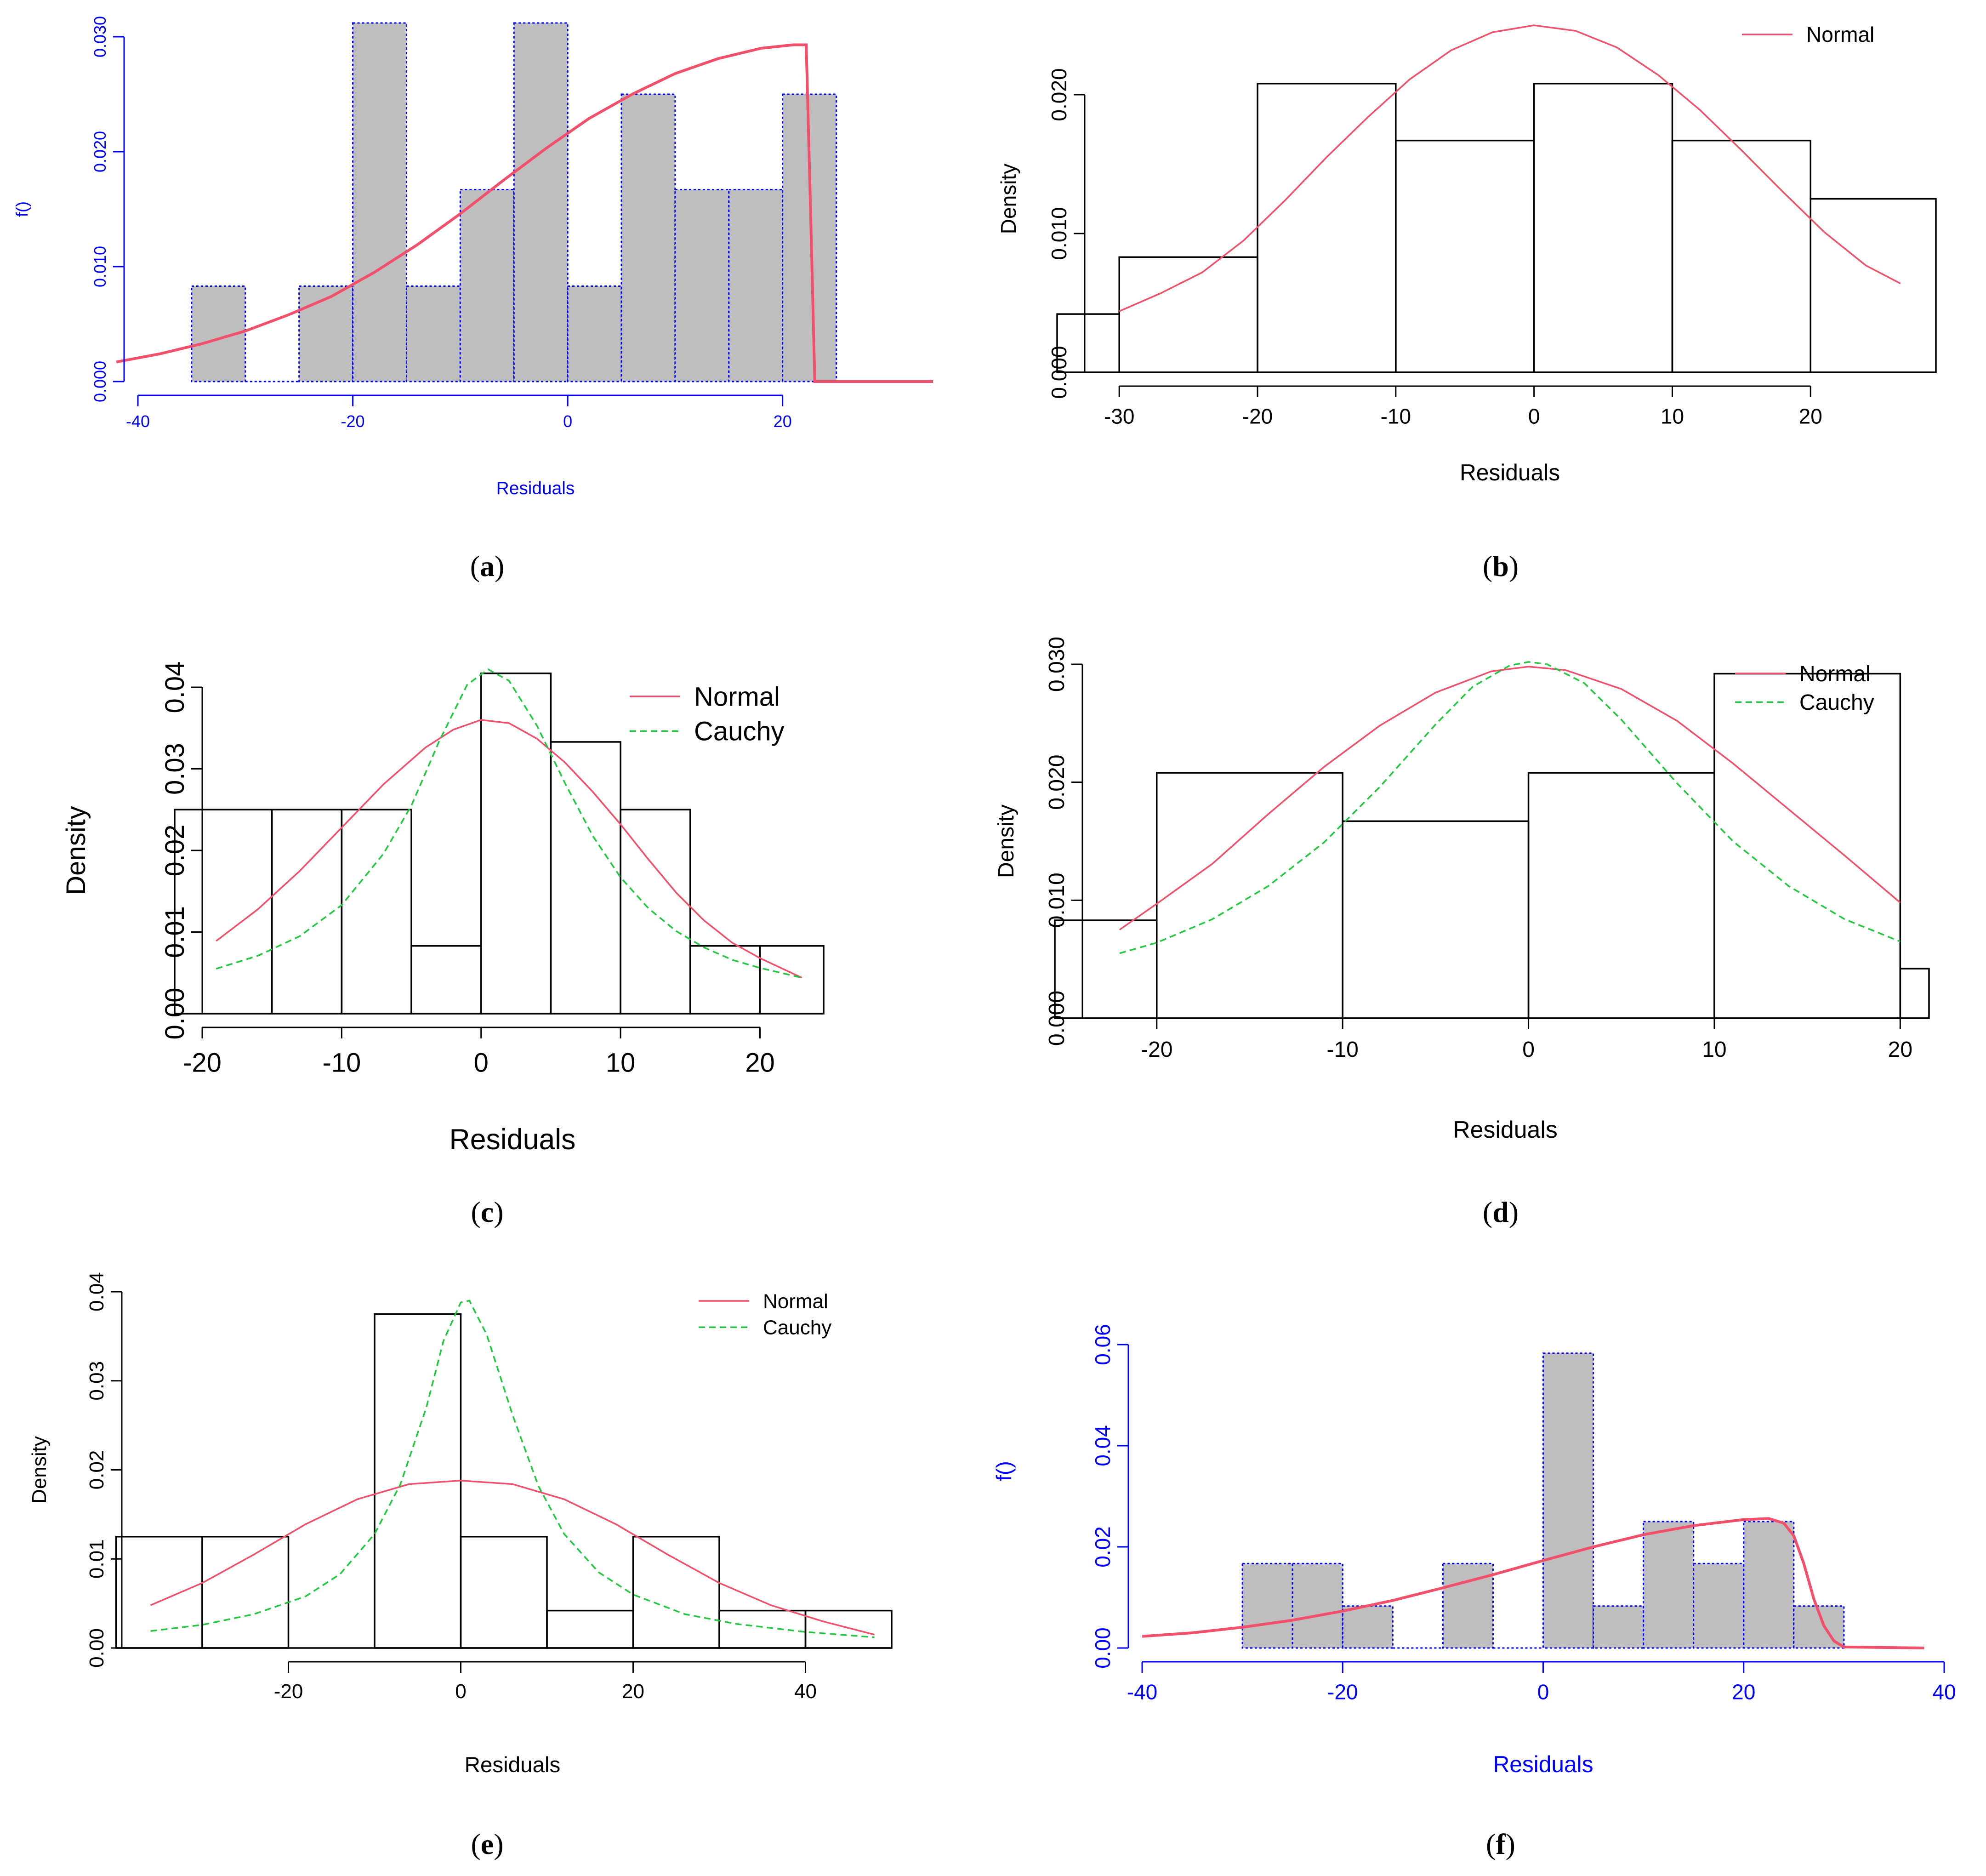 This screenshot has width=1986, height=1876. What do you see at coordinates (487, 566) in the screenshot?
I see `caption-a: (a)` at bounding box center [487, 566].